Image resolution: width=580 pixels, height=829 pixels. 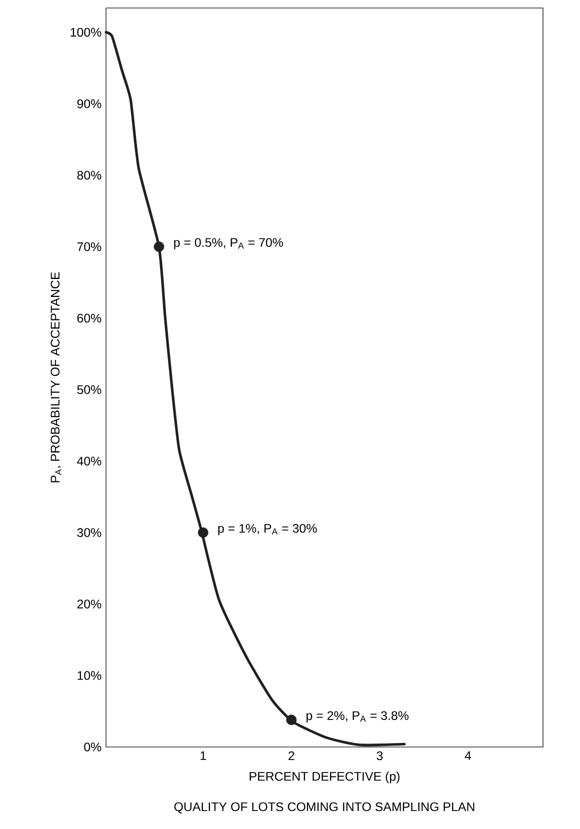 What do you see at coordinates (291, 755) in the screenshot?
I see `x-tick-label: 2` at bounding box center [291, 755].